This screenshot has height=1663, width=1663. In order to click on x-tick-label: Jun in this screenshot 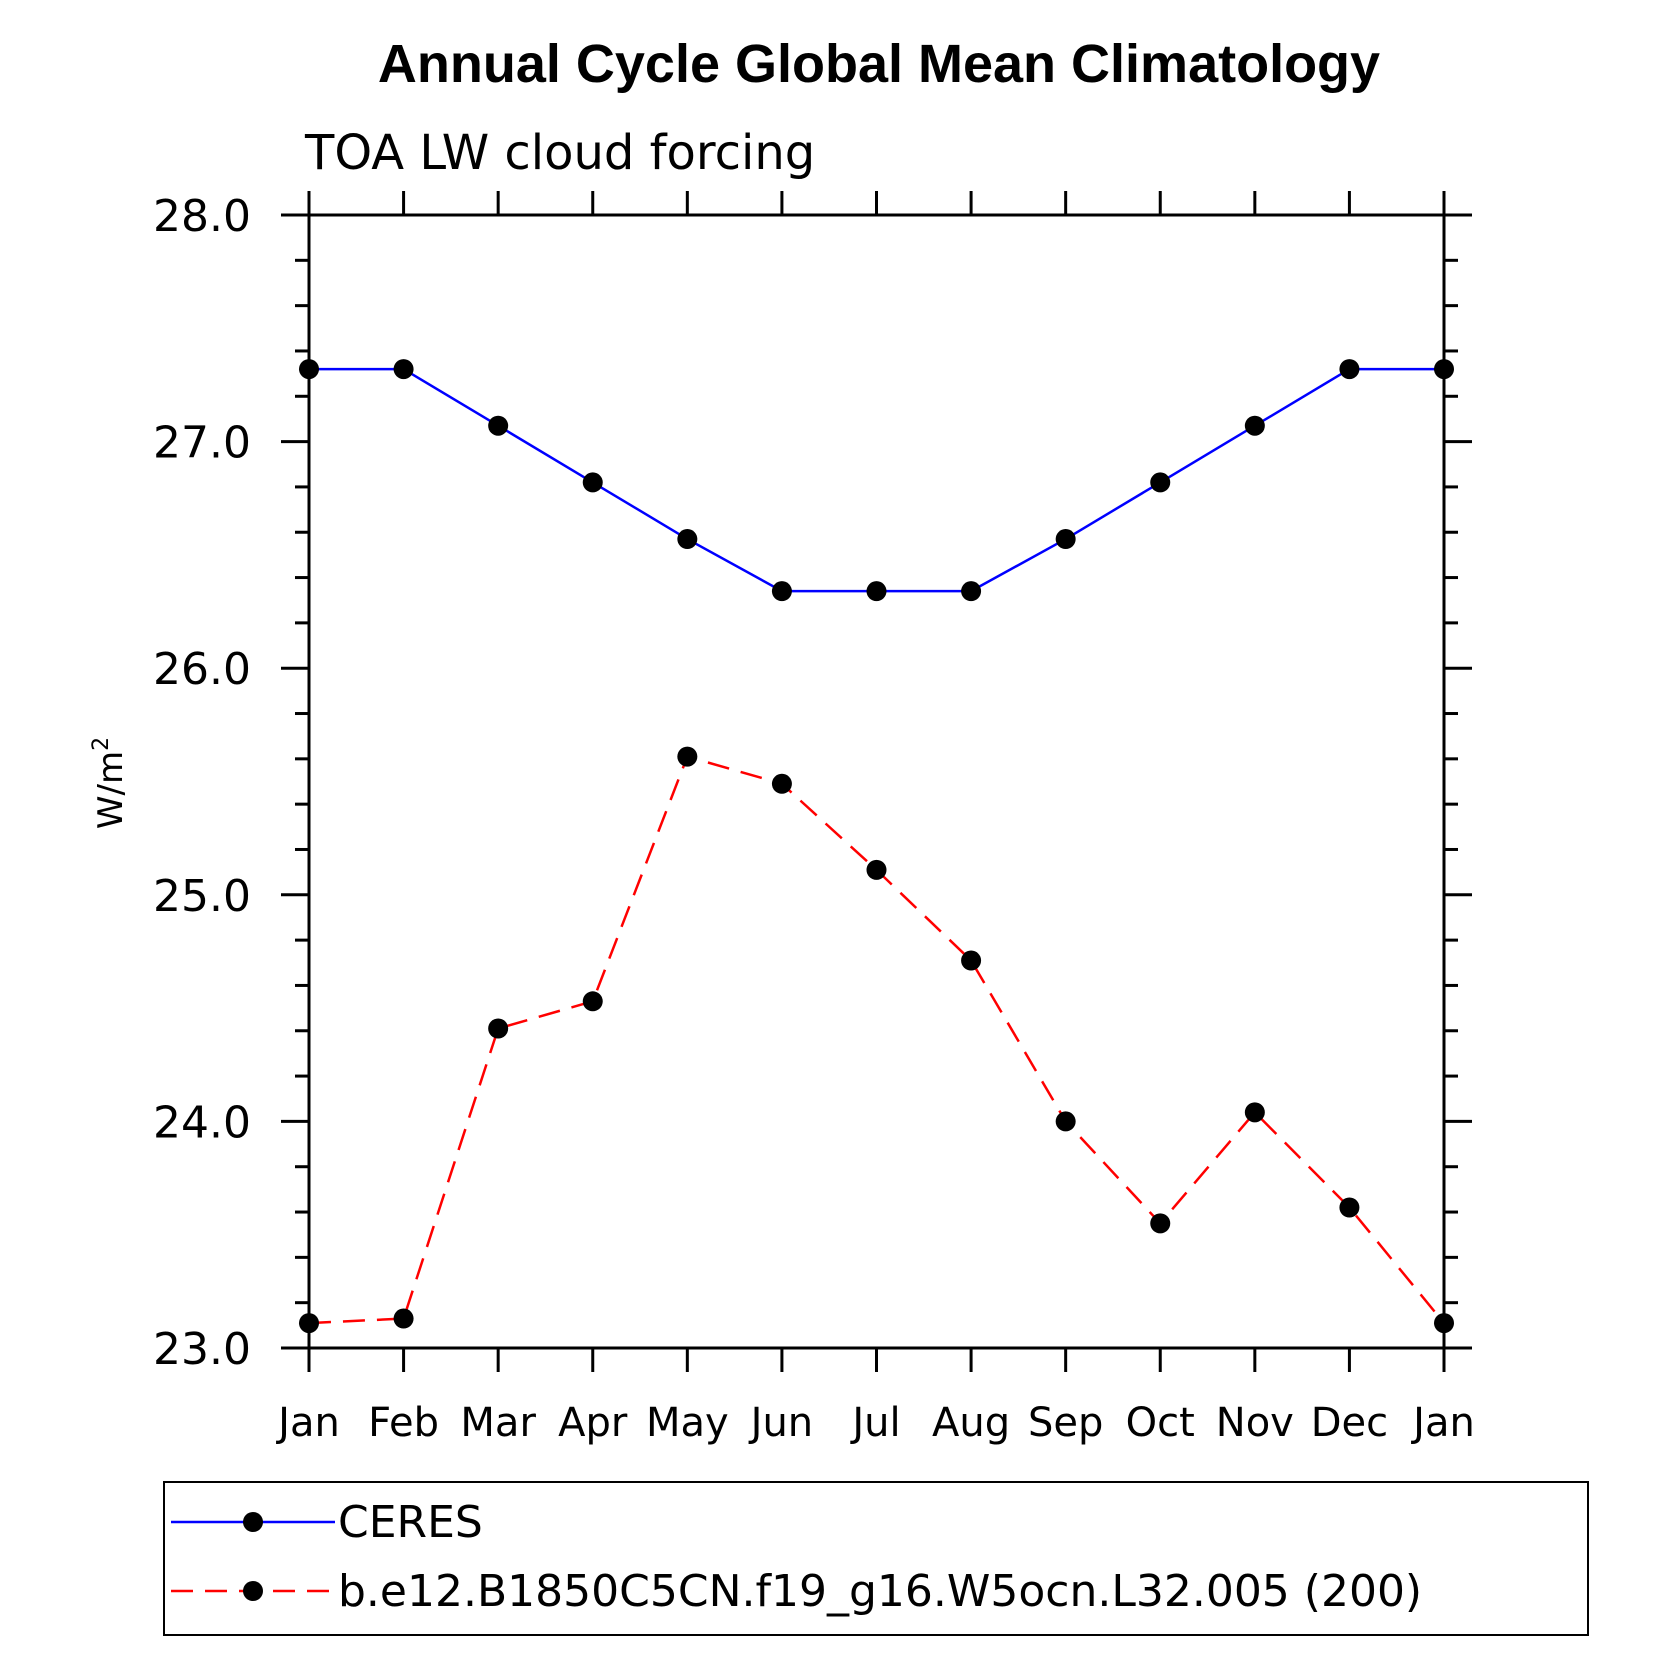, I will do `click(781, 1423)`.